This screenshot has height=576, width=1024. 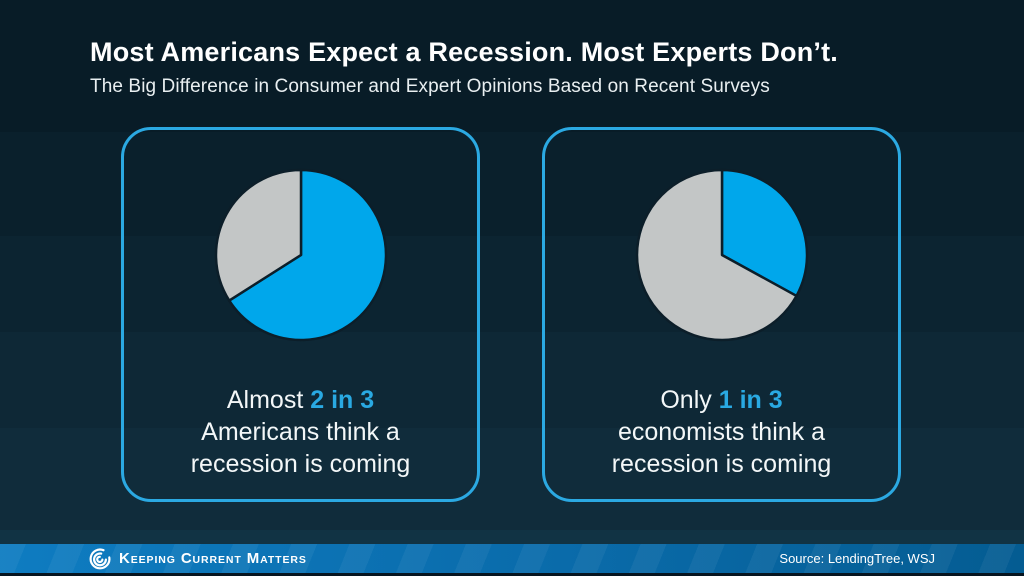 What do you see at coordinates (750, 400) in the screenshot?
I see `economists-ratio: 1 in 3` at bounding box center [750, 400].